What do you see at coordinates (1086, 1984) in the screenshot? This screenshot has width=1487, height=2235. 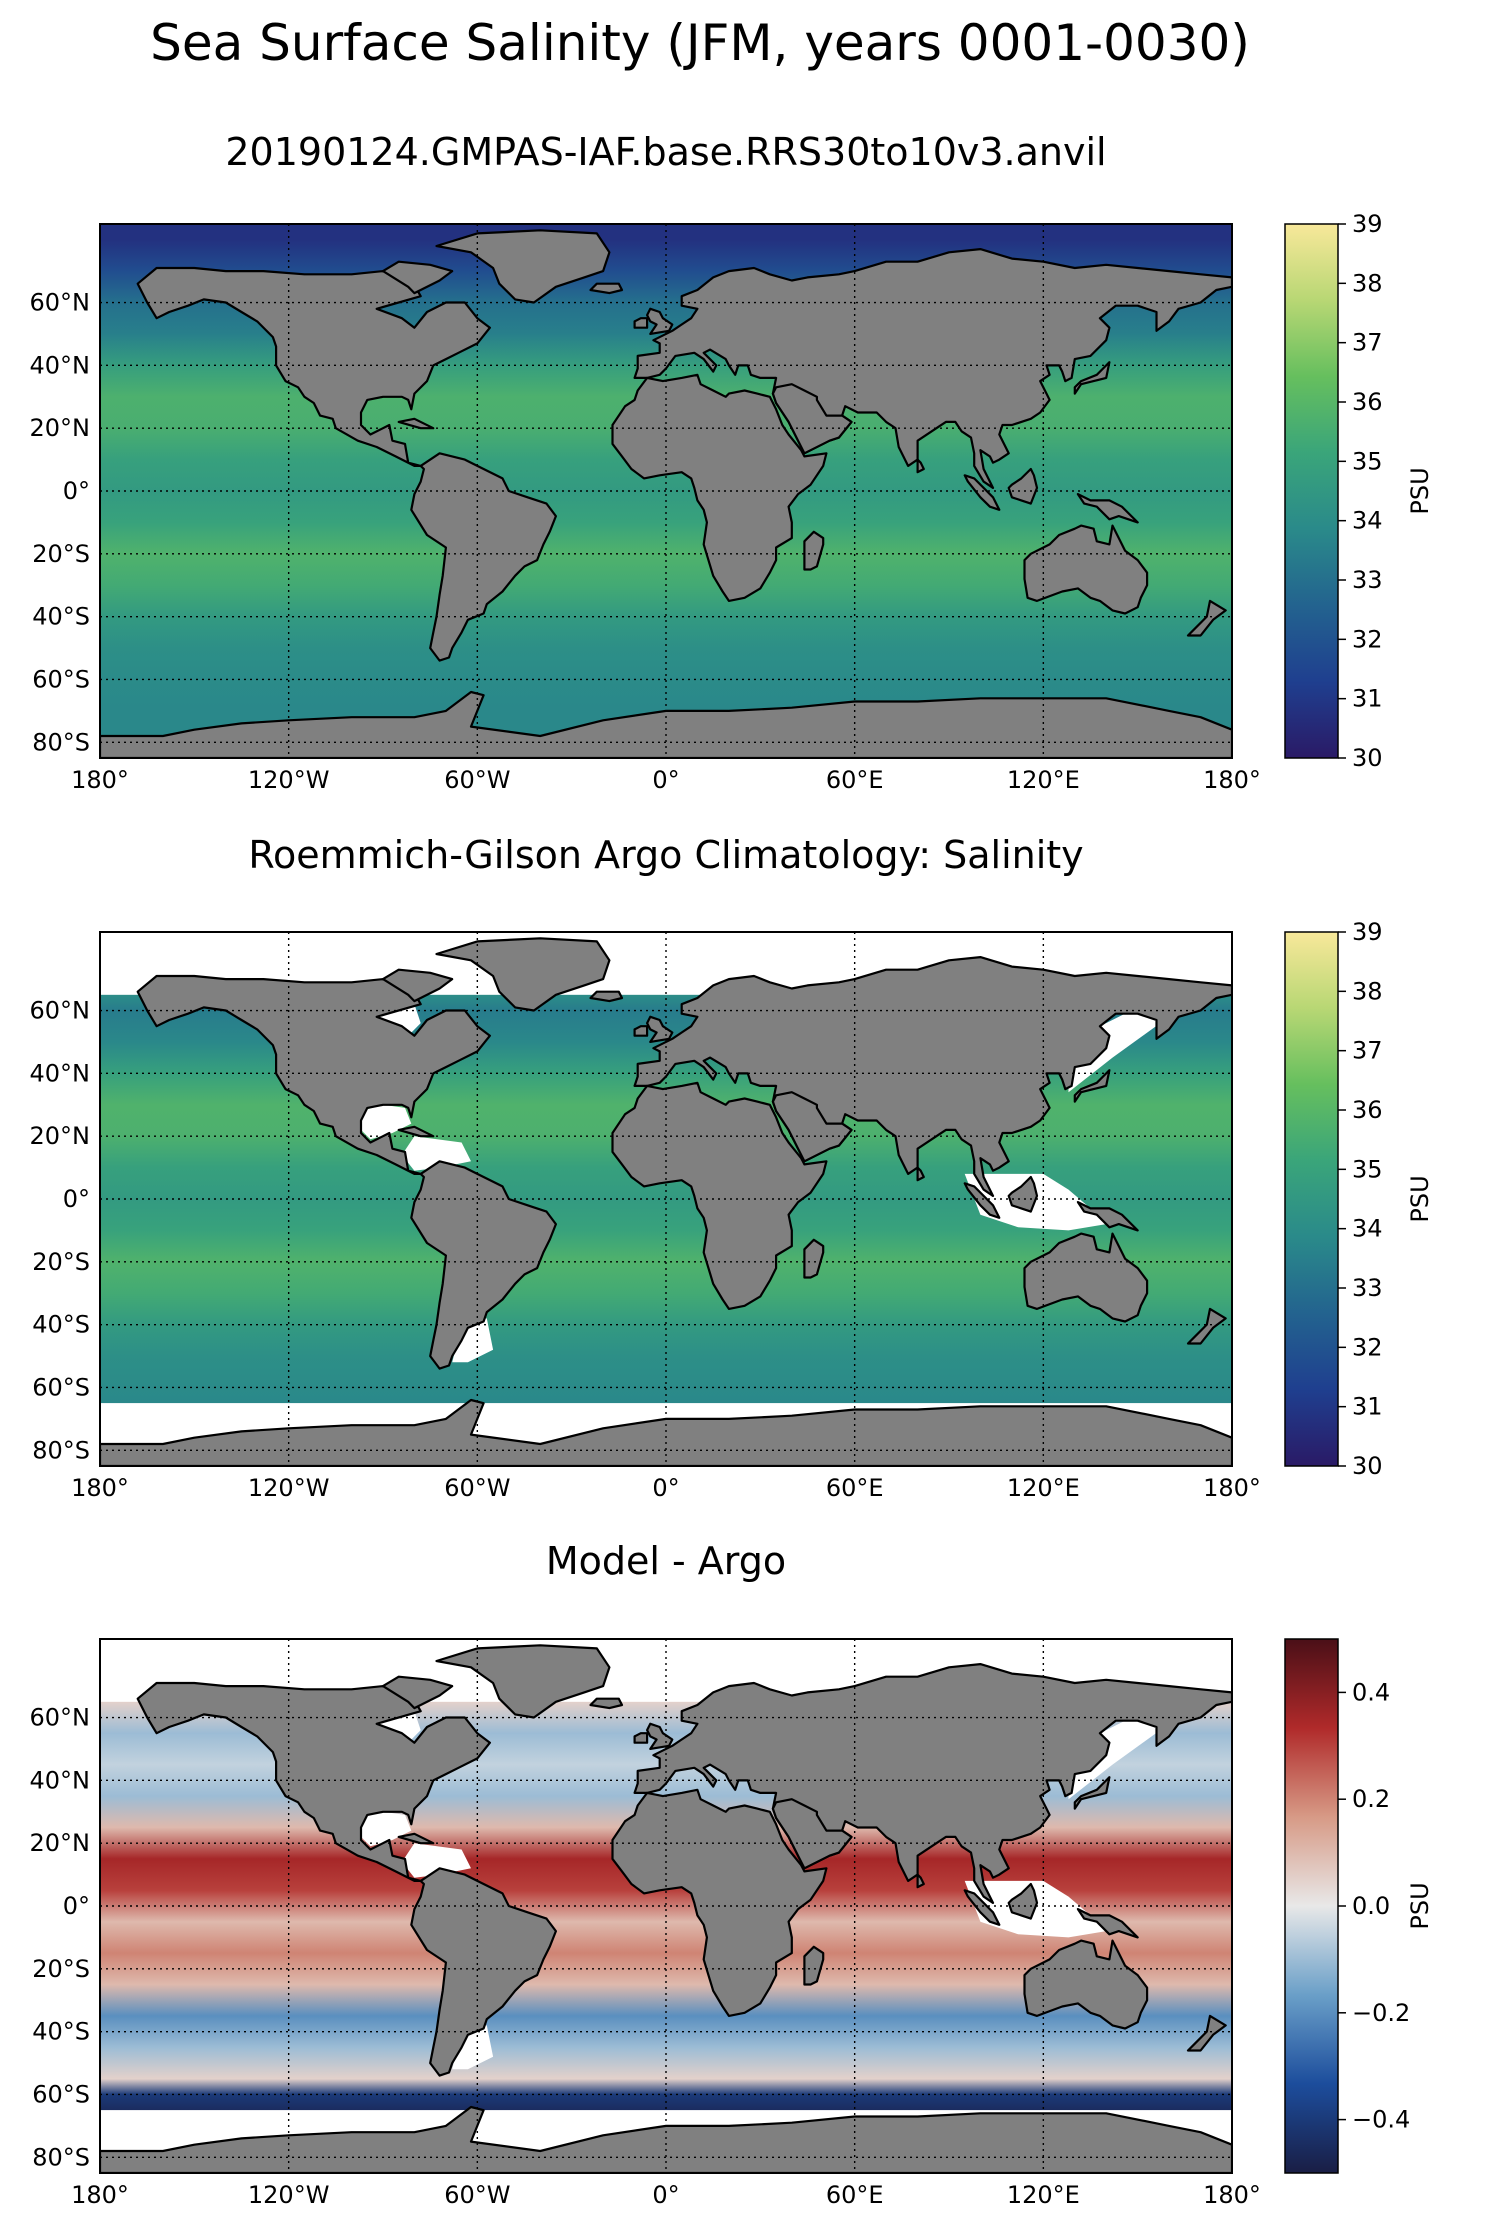 I see `land-australia` at bounding box center [1086, 1984].